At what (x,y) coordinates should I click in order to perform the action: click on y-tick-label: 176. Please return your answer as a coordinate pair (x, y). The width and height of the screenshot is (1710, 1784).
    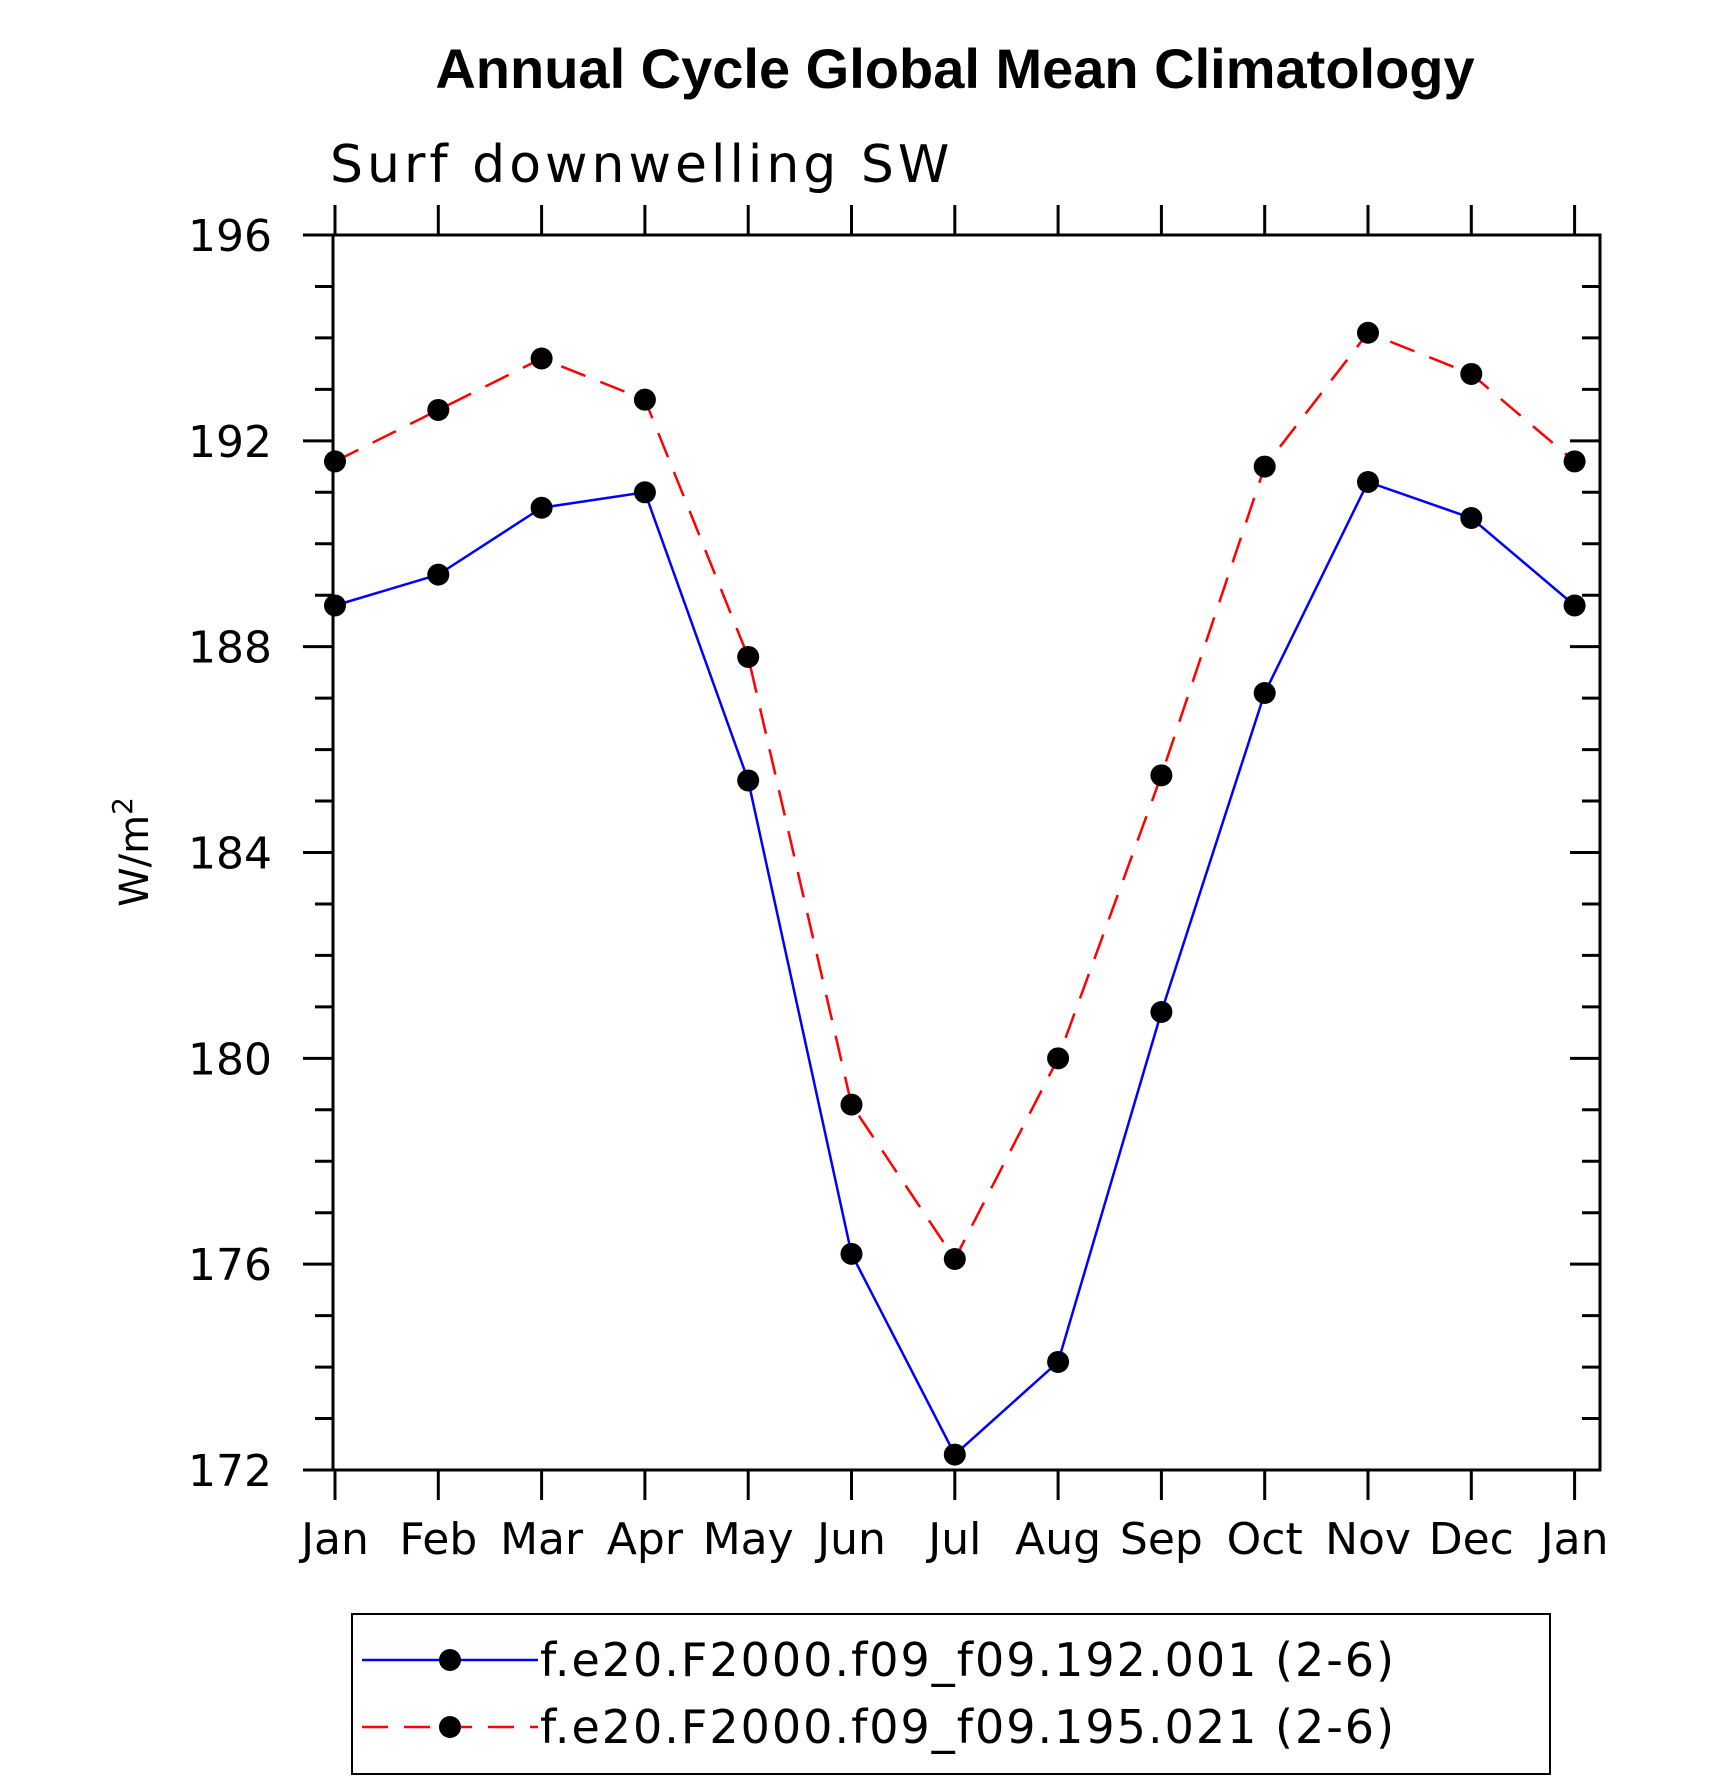
    Looking at the image, I should click on (230, 1265).